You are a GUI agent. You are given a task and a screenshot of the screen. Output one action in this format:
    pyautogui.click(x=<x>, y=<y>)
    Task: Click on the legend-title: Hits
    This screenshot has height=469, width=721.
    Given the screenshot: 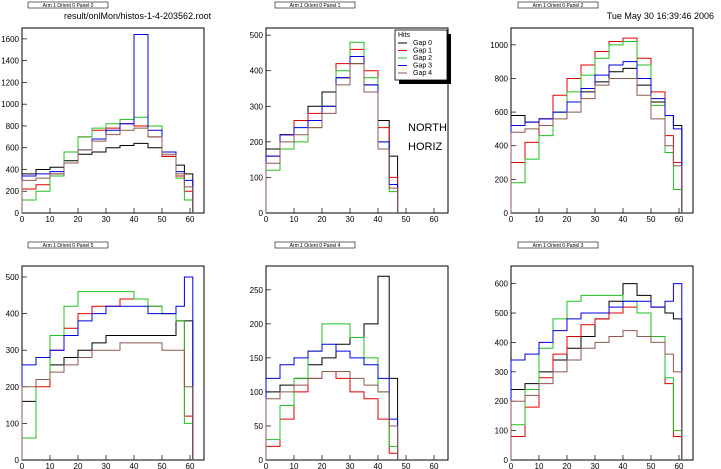 What is the action you would take?
    pyautogui.click(x=404, y=35)
    